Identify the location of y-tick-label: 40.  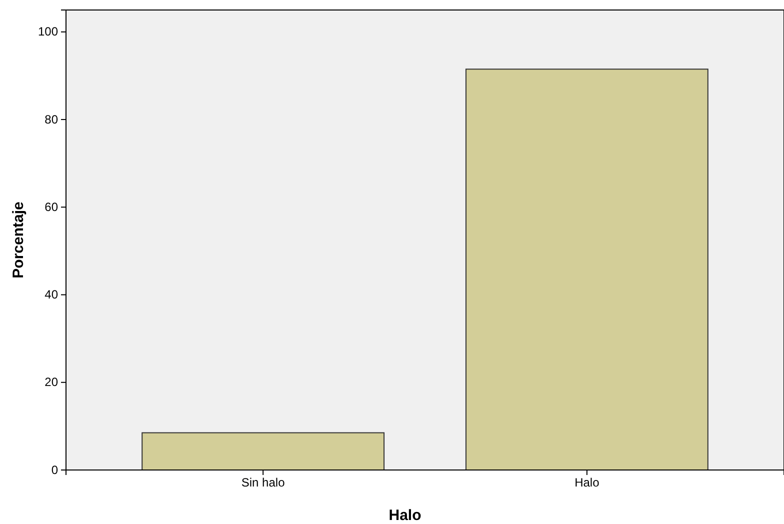
(51, 295).